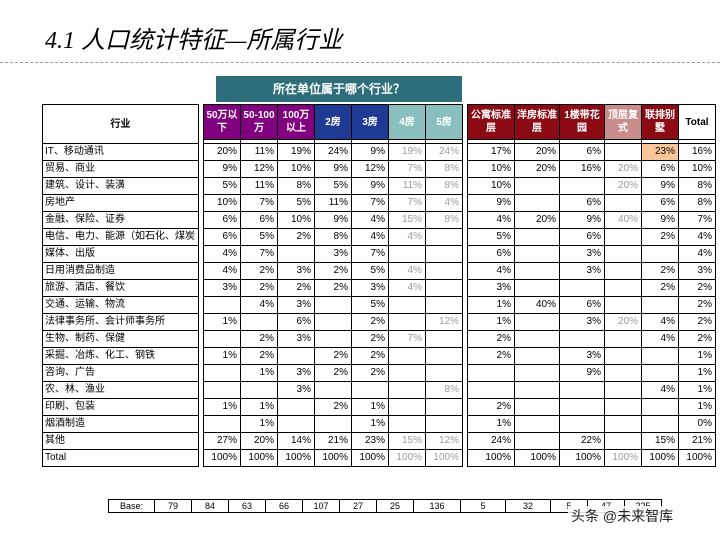 The width and height of the screenshot is (720, 540). Describe the element at coordinates (697, 424) in the screenshot. I see `table-cell: 0%` at that location.